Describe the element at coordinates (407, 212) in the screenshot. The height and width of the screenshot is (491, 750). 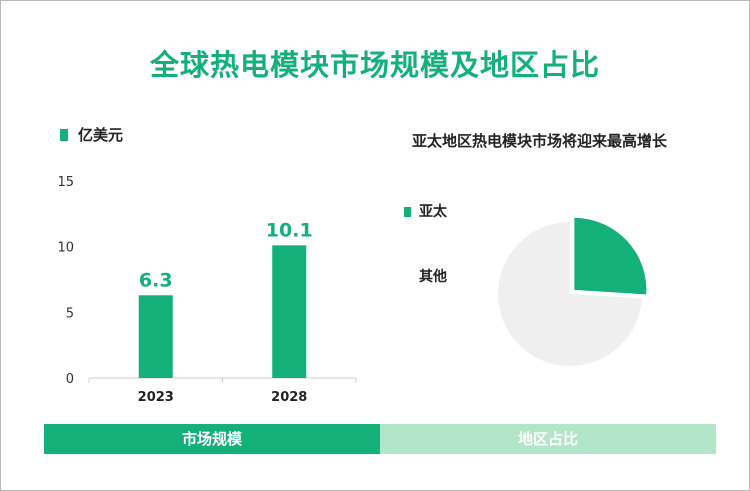
I see `pie-legend-swatch-apac` at that location.